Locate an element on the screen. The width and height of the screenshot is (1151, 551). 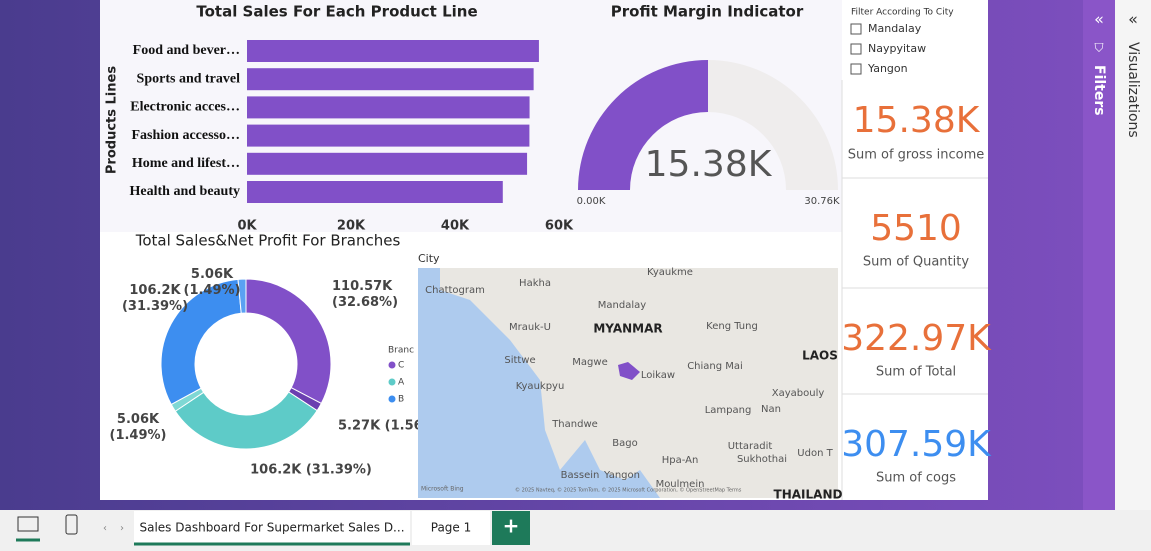
add-tab is located at coordinates (511, 528).